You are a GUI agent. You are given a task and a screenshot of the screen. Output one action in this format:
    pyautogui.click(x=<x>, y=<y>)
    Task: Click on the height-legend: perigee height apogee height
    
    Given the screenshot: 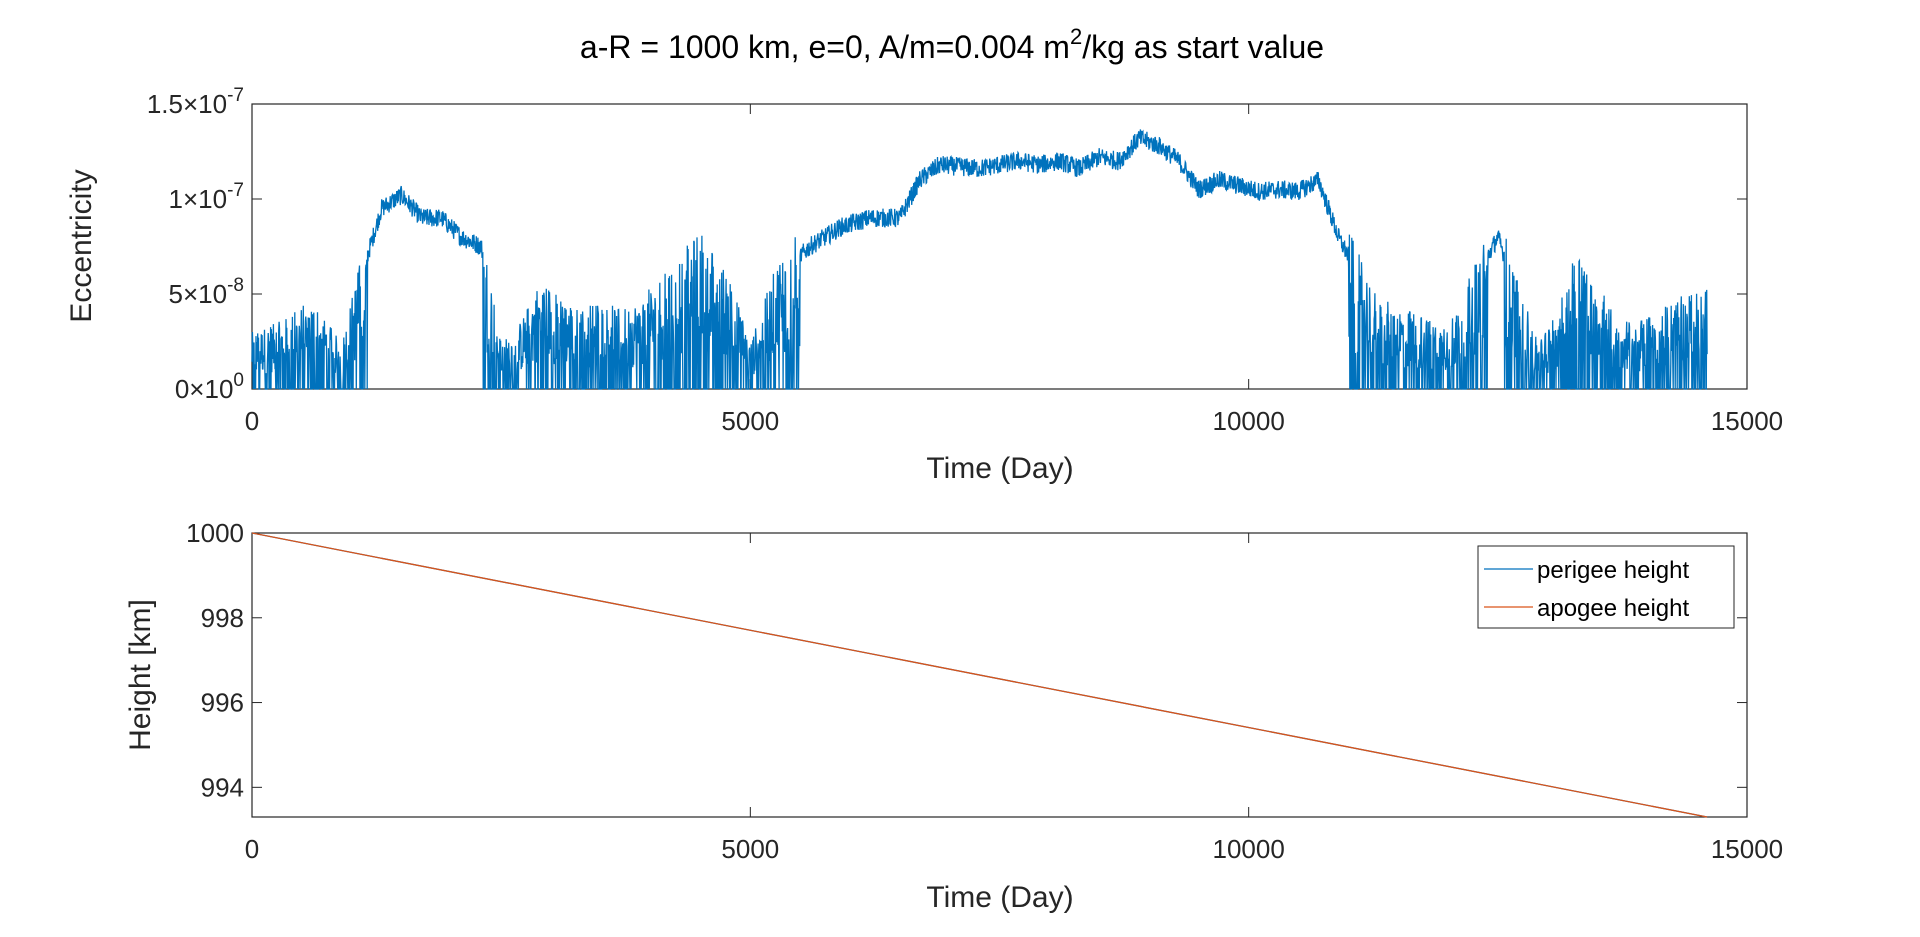 What is the action you would take?
    pyautogui.click(x=1606, y=587)
    